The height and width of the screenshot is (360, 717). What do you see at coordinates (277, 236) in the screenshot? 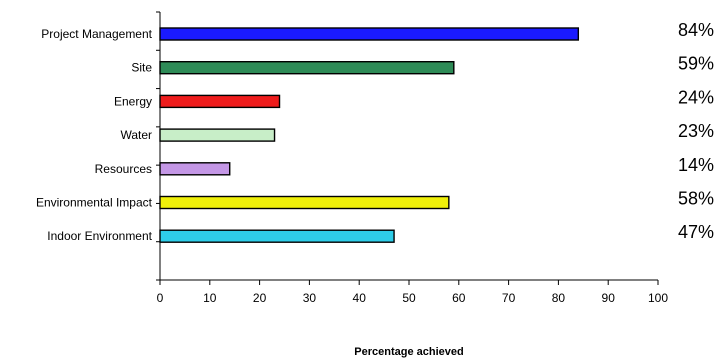
I see `bar-indoor-environment` at bounding box center [277, 236].